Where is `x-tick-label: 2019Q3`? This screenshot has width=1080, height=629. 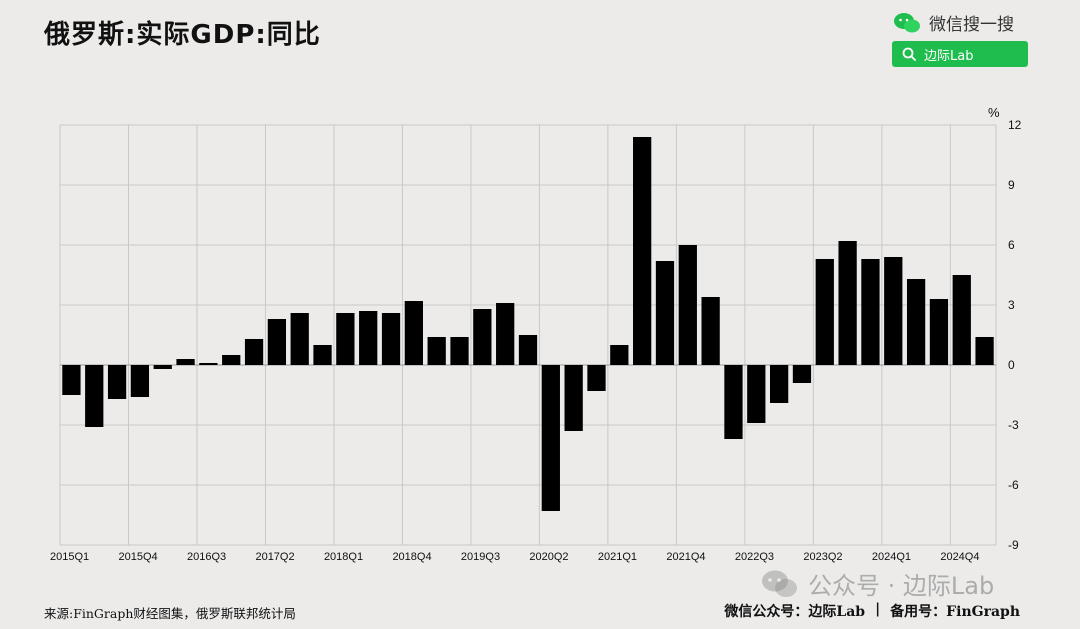
x-tick-label: 2019Q3 is located at coordinates (480, 557).